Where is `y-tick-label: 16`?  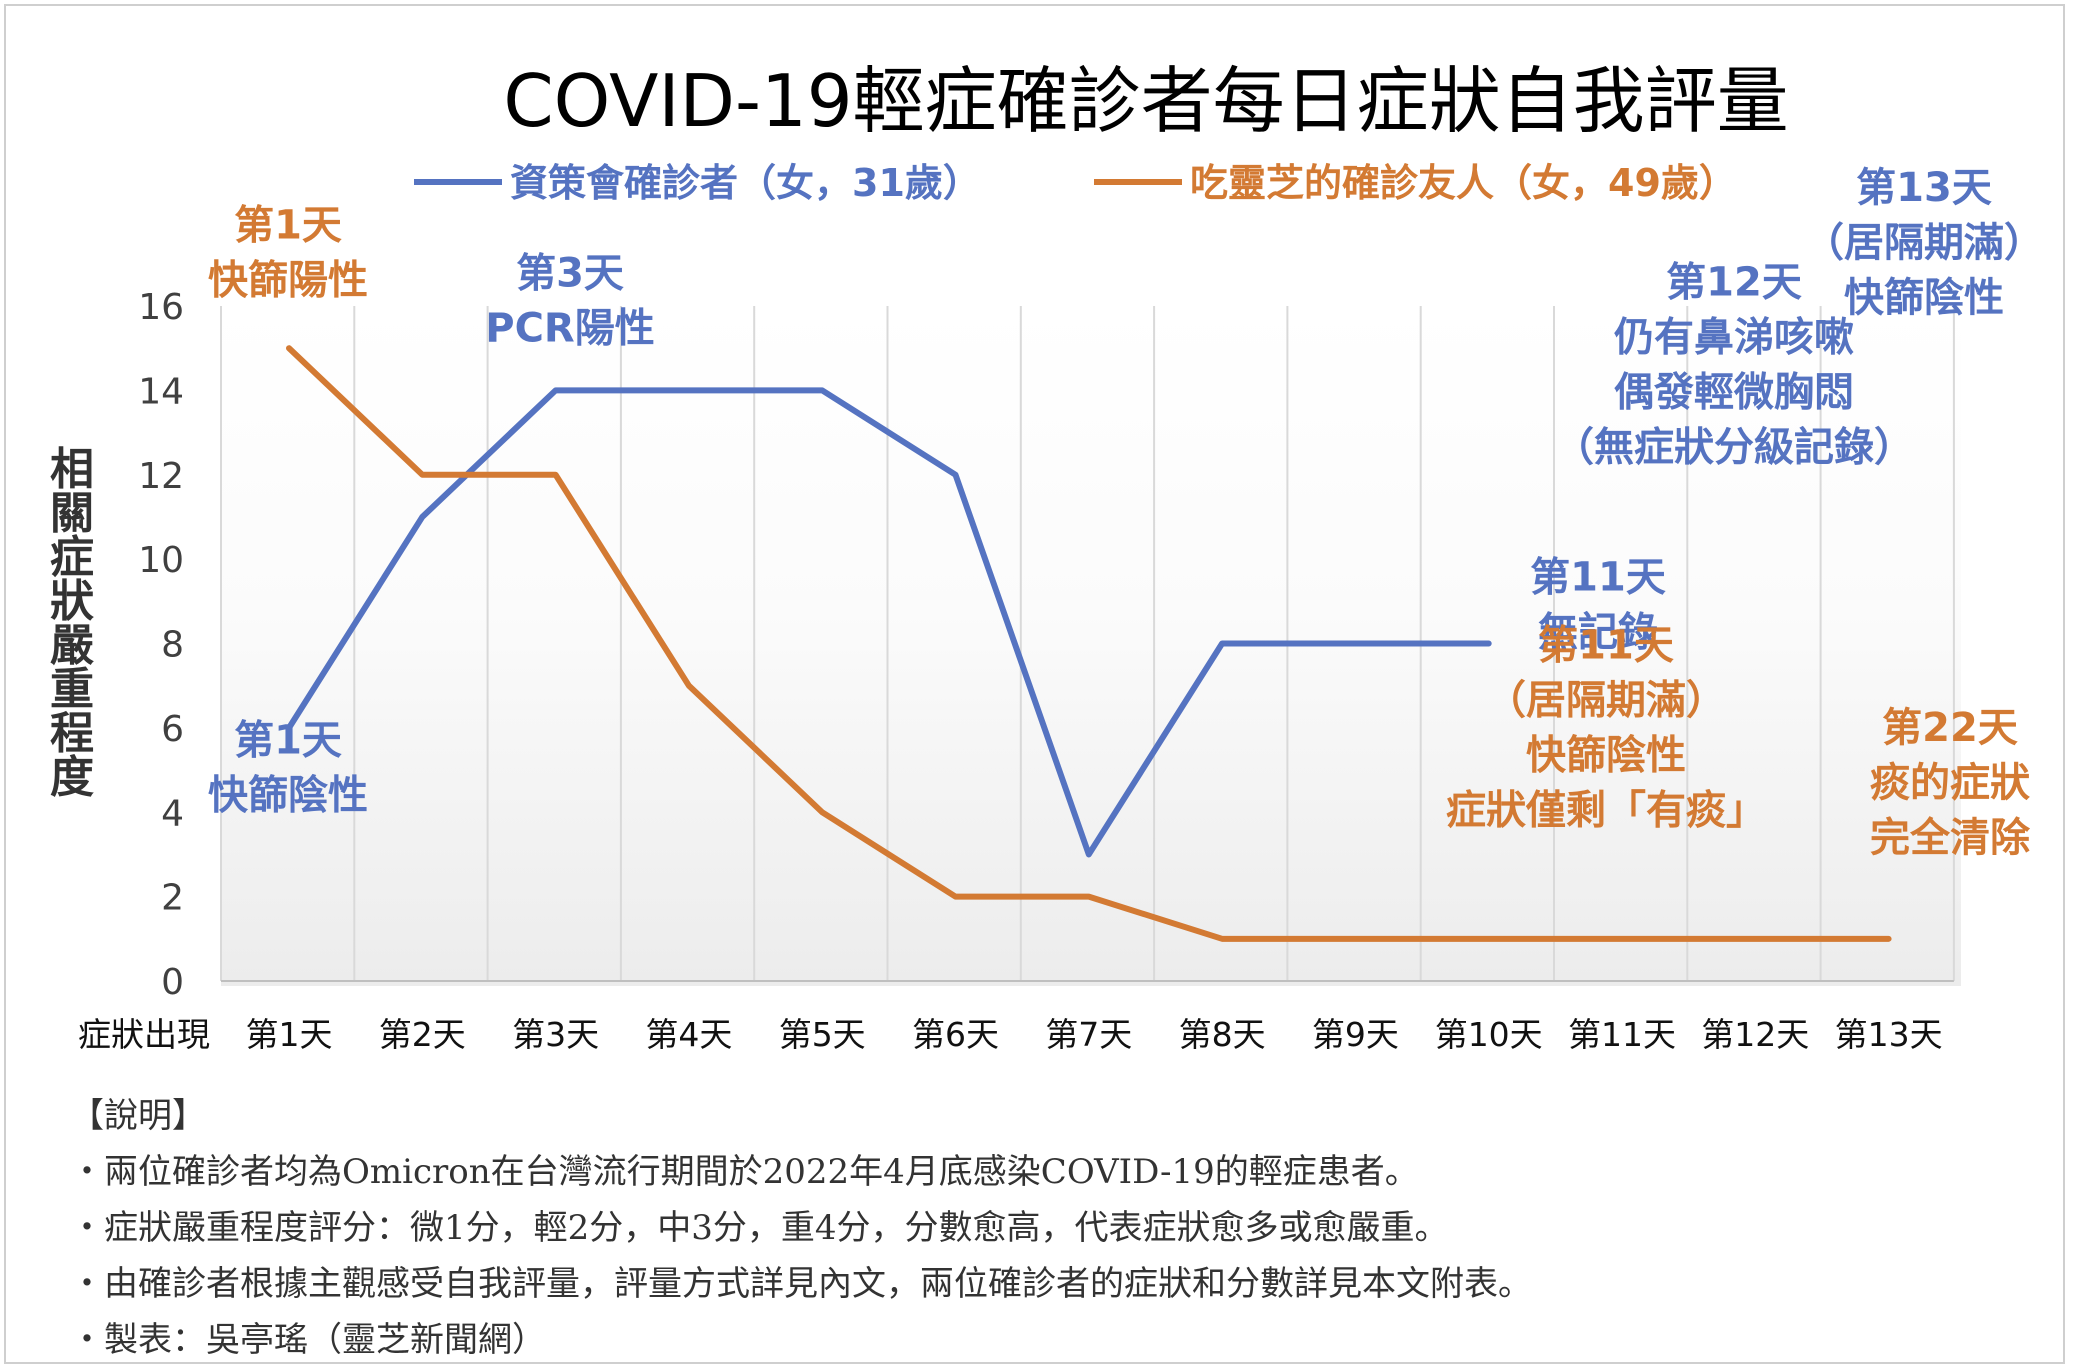 y-tick-label: 16 is located at coordinates (161, 307).